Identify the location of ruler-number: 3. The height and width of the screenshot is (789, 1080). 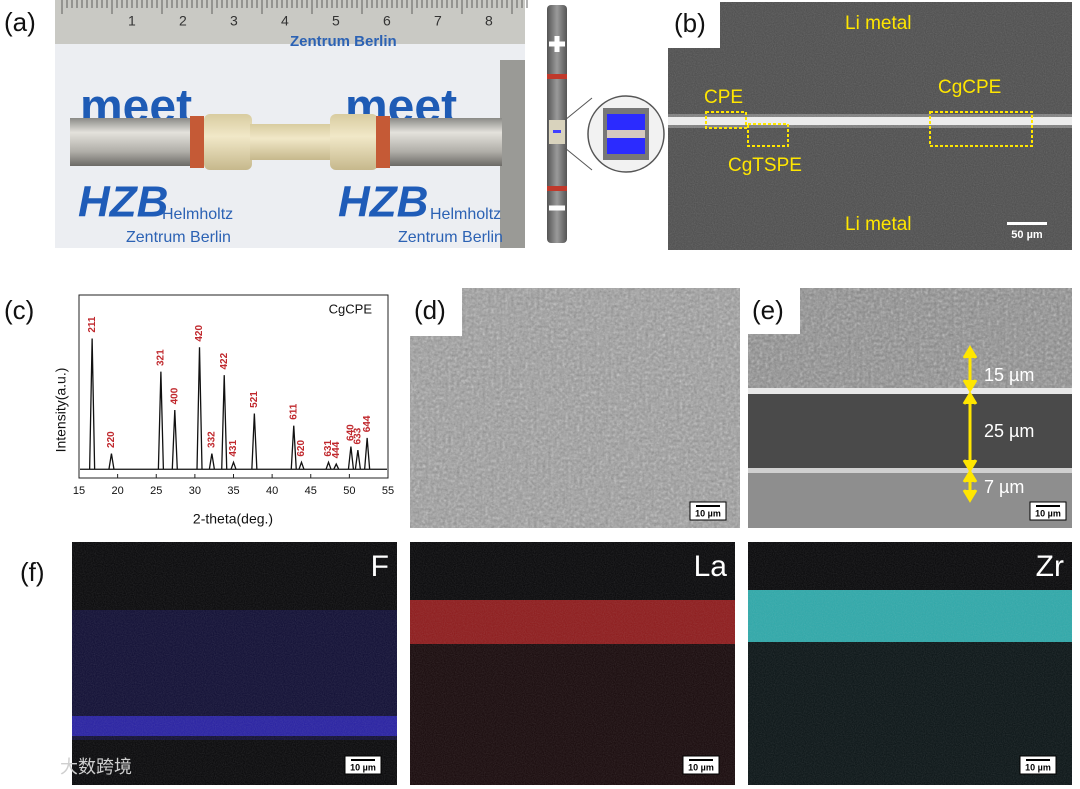
(234, 21).